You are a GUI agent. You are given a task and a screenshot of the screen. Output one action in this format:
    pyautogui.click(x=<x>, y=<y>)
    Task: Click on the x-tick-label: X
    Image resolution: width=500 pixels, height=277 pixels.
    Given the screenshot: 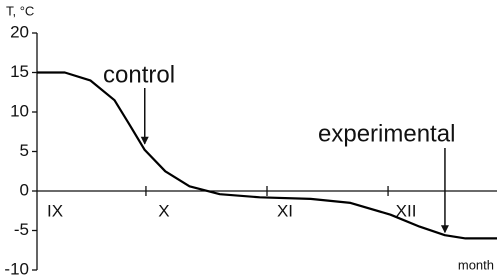 What is the action you would take?
    pyautogui.click(x=163, y=210)
    